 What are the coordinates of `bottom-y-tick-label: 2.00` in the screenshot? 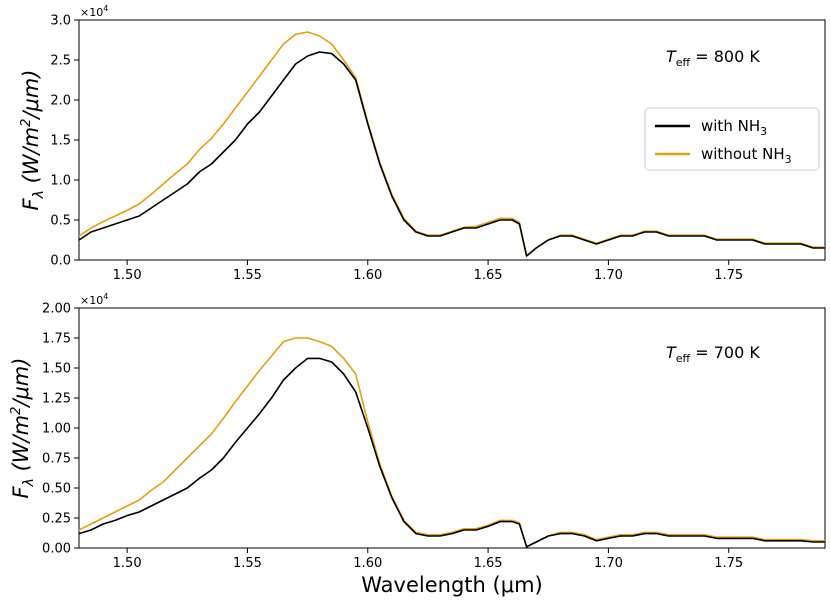 It's located at (56, 309).